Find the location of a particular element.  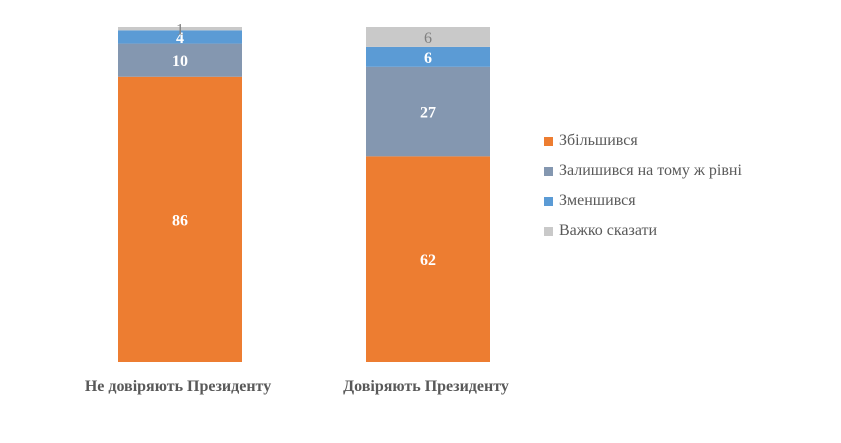

legend-label: Важко сказати is located at coordinates (608, 230).